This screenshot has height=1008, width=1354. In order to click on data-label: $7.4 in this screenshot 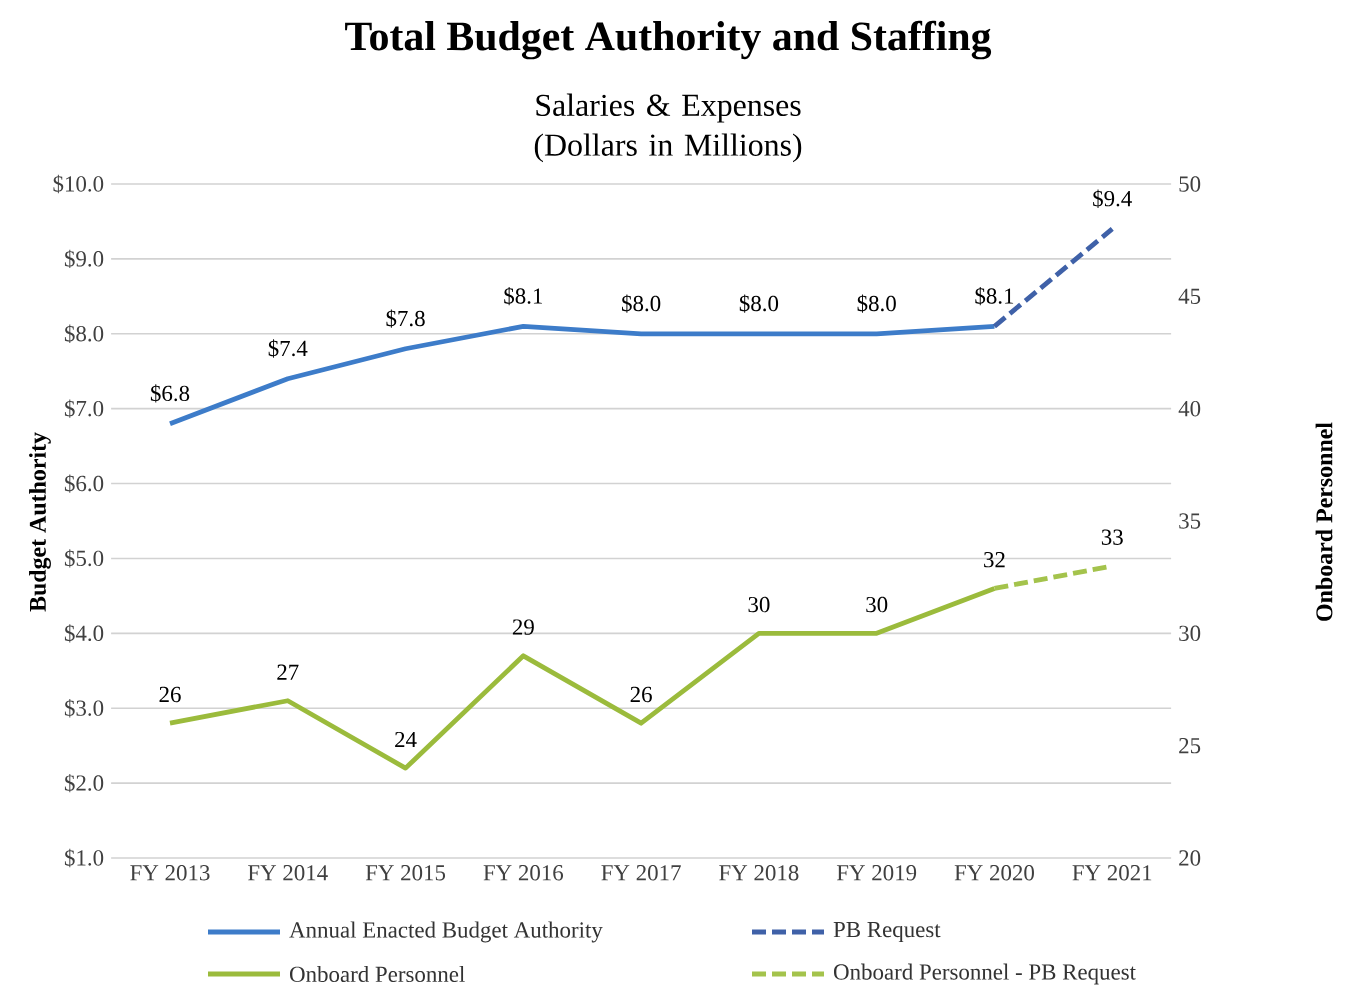, I will do `click(288, 348)`.